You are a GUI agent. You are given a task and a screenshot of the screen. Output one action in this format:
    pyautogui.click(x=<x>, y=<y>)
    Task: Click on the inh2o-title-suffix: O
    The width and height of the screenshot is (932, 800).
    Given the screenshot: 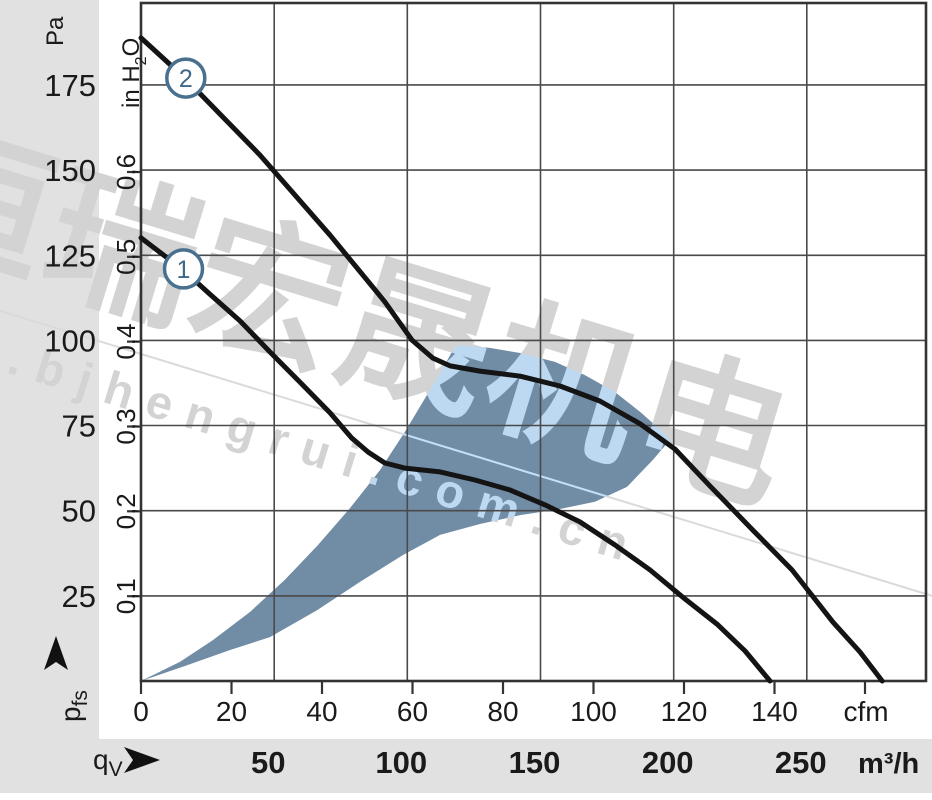 What is the action you would take?
    pyautogui.click(x=131, y=47)
    